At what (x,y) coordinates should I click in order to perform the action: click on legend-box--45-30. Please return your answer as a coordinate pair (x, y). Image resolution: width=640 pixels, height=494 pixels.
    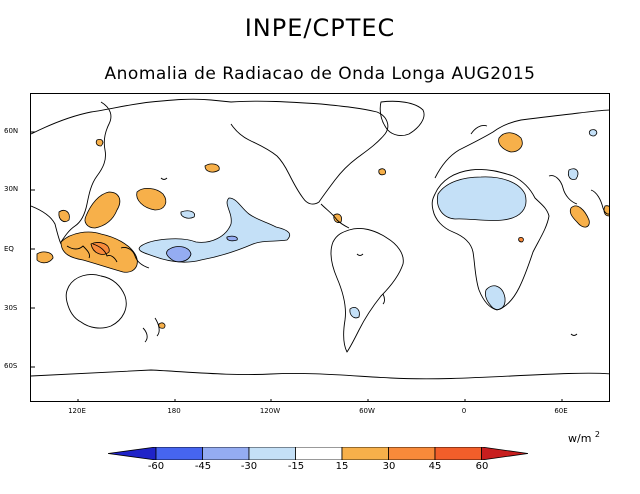
    Looking at the image, I should click on (226, 453).